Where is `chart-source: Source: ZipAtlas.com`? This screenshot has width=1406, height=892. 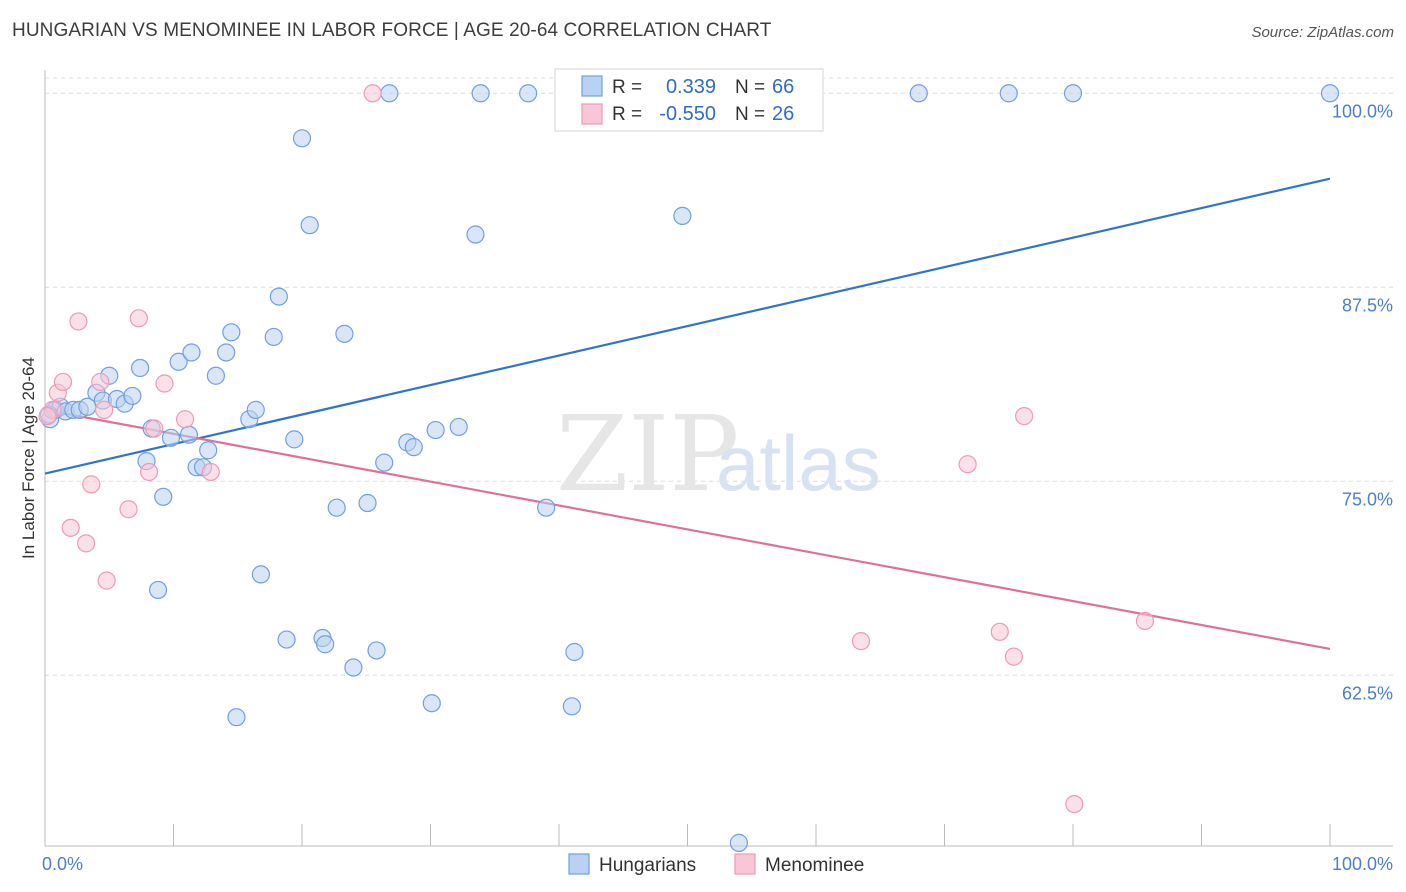
chart-source: Source: ZipAtlas.com is located at coordinates (1322, 32).